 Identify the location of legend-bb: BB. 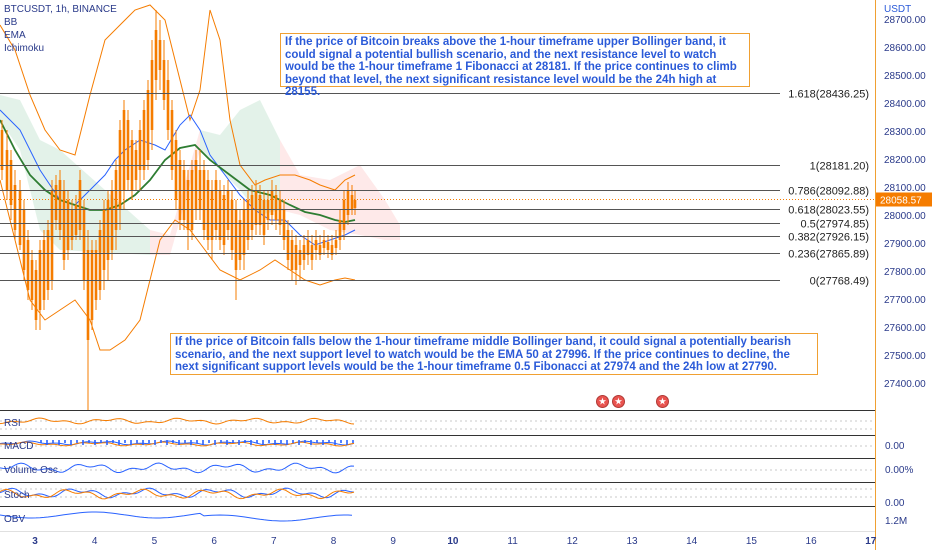
(11, 22).